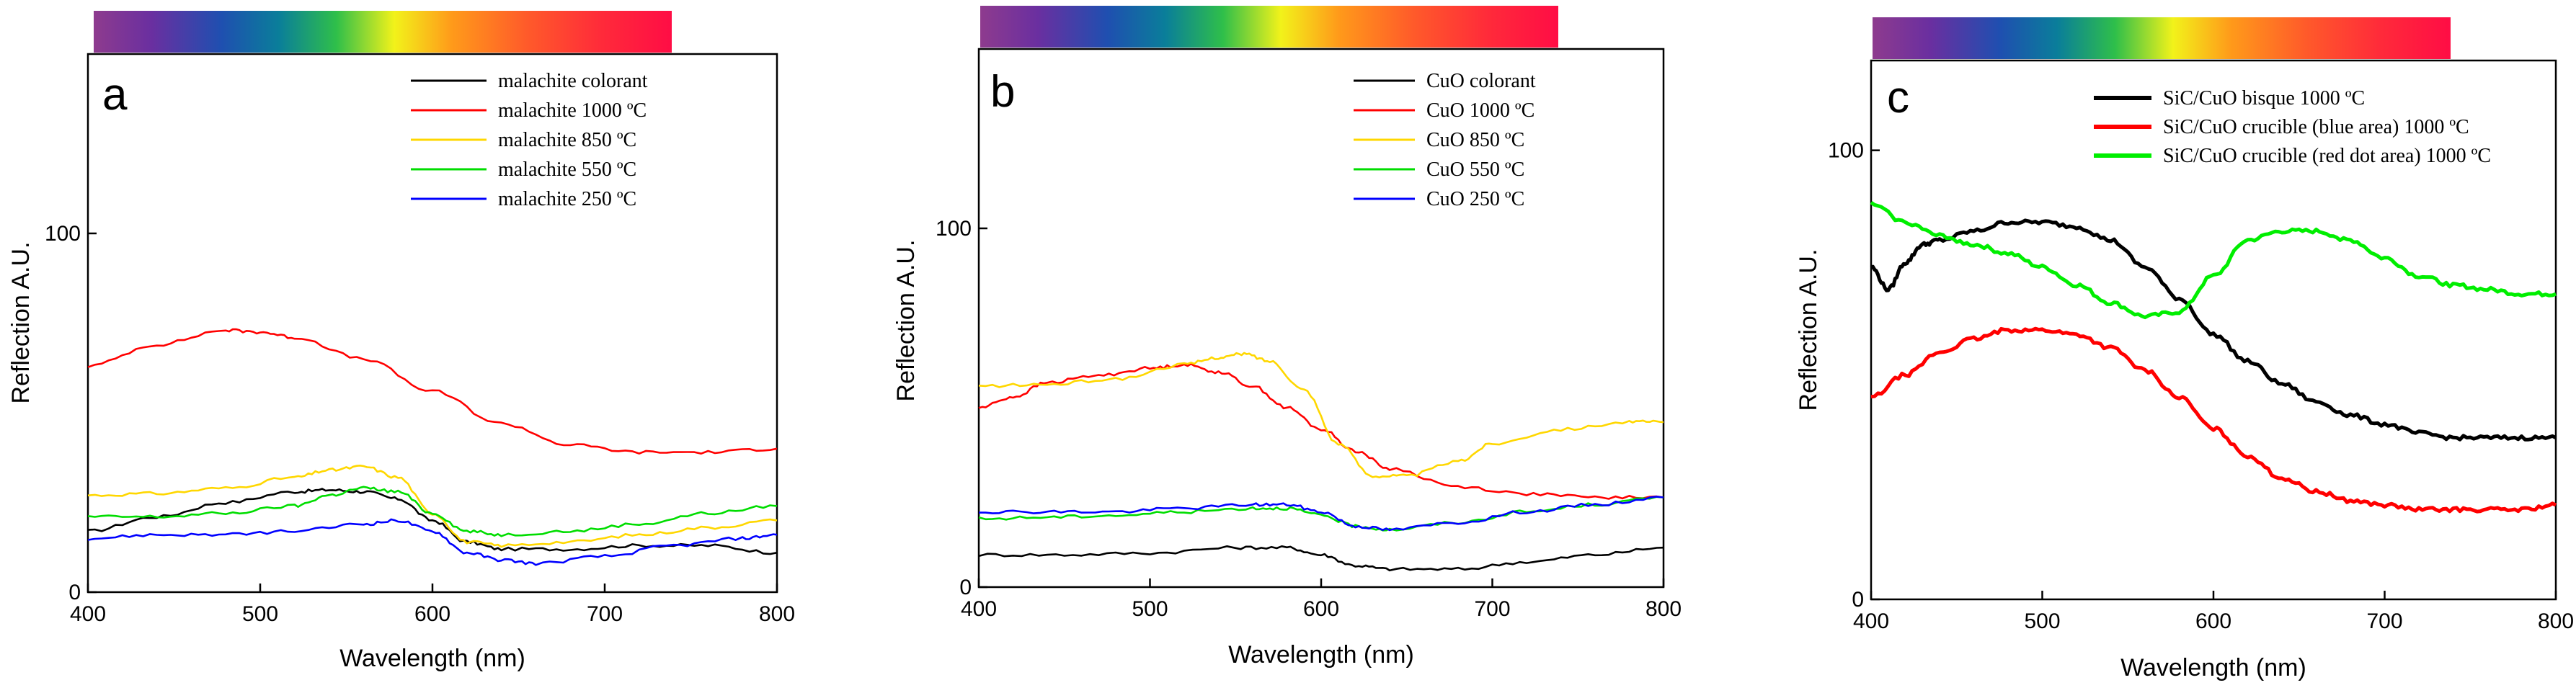 This screenshot has width=2576, height=693. I want to click on y-axis-label-c: Reflection A.U., so click(1808, 330).